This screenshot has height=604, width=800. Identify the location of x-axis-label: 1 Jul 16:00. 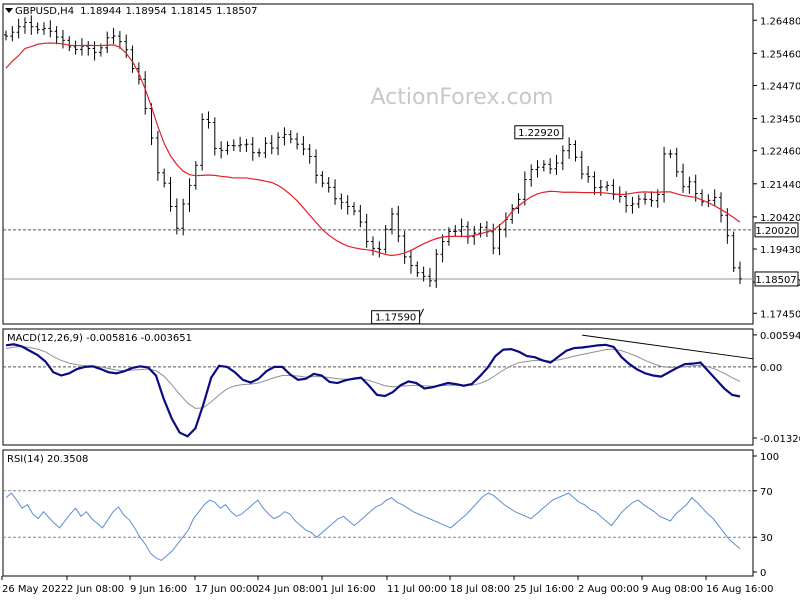
(349, 589).